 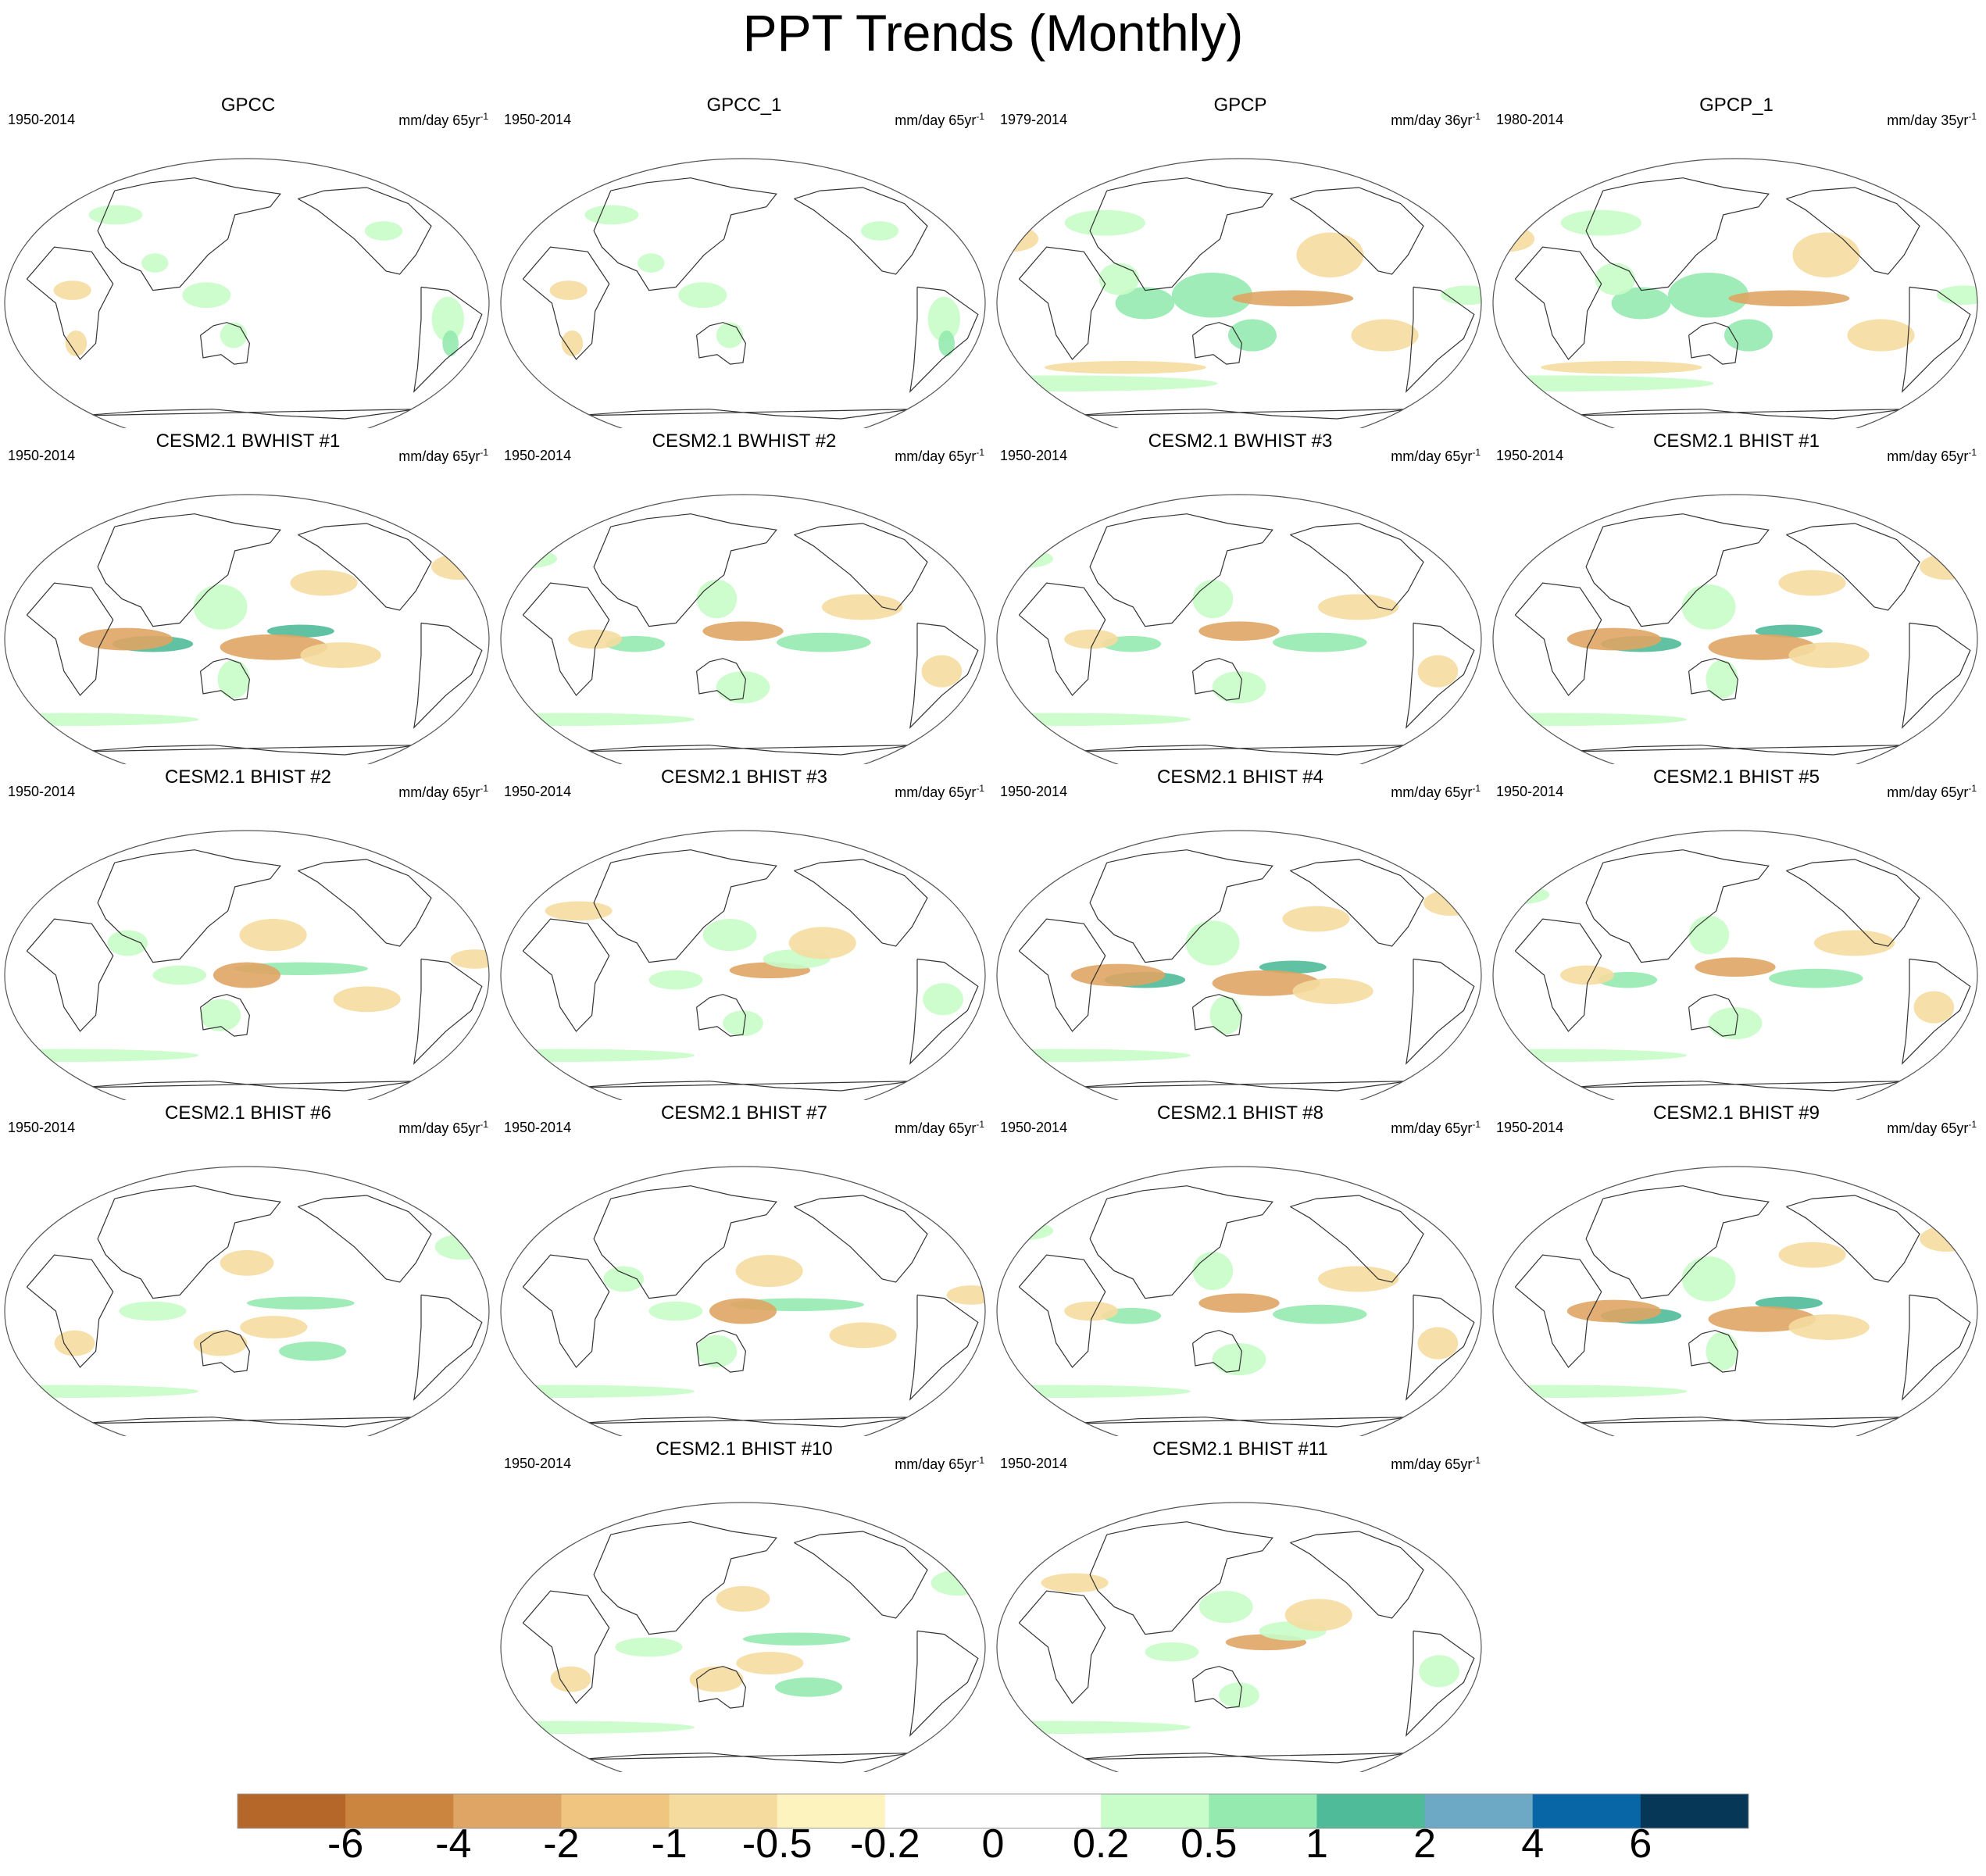 I want to click on map-panel: CESM2.1 BHIST #6 1950-2014 mm/day 65yr-1, so click(x=248, y=1269).